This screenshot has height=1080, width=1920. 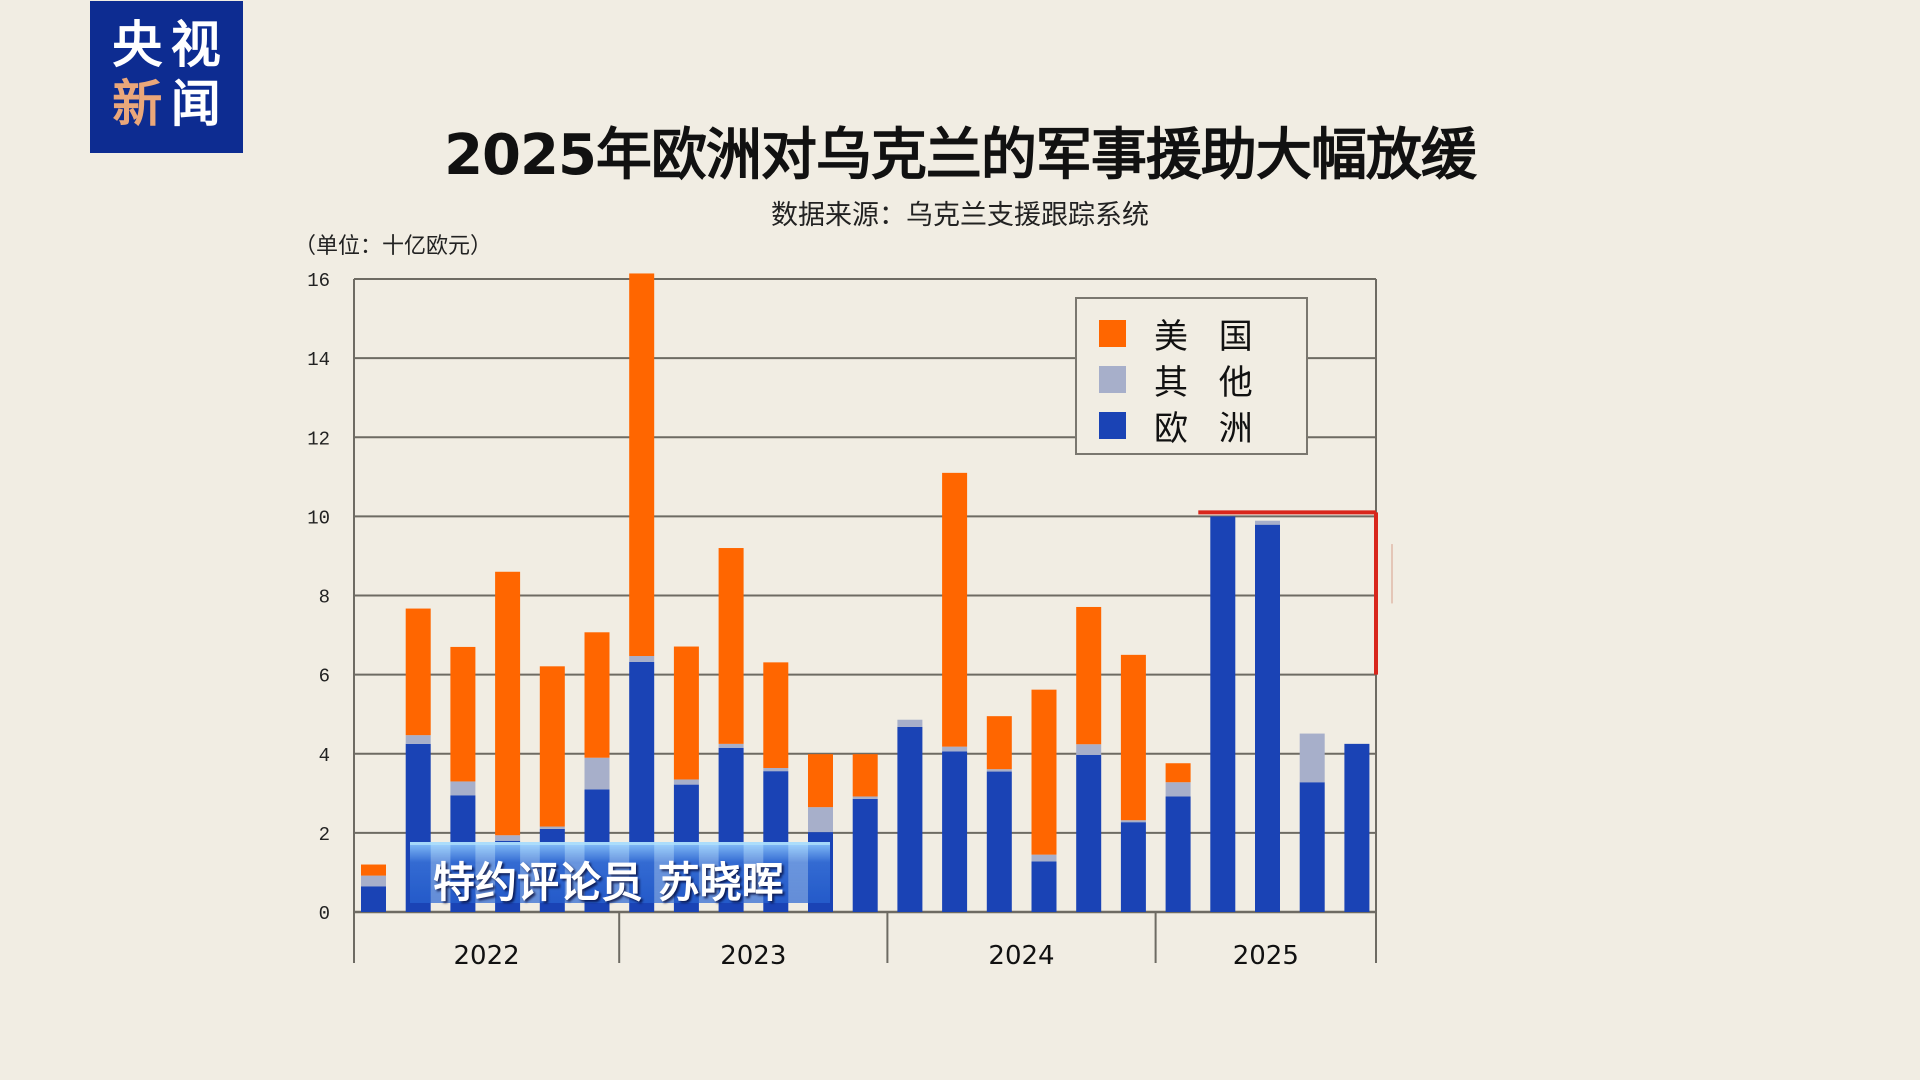 I want to click on legend: 美 国 其 他 欧 洲, so click(x=1191, y=376).